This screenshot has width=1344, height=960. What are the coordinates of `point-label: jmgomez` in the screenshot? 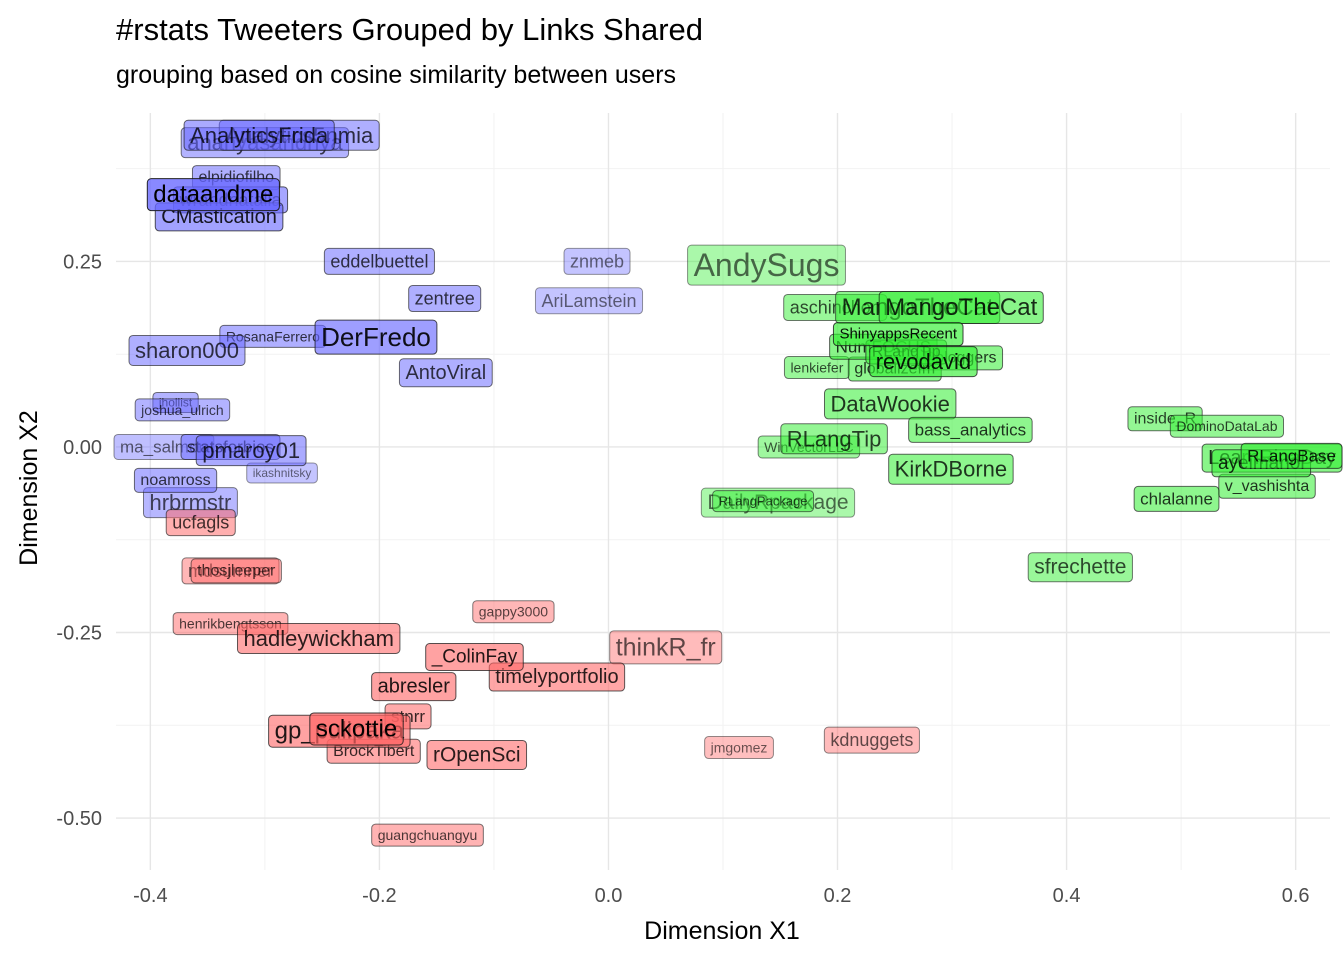 It's located at (739, 748).